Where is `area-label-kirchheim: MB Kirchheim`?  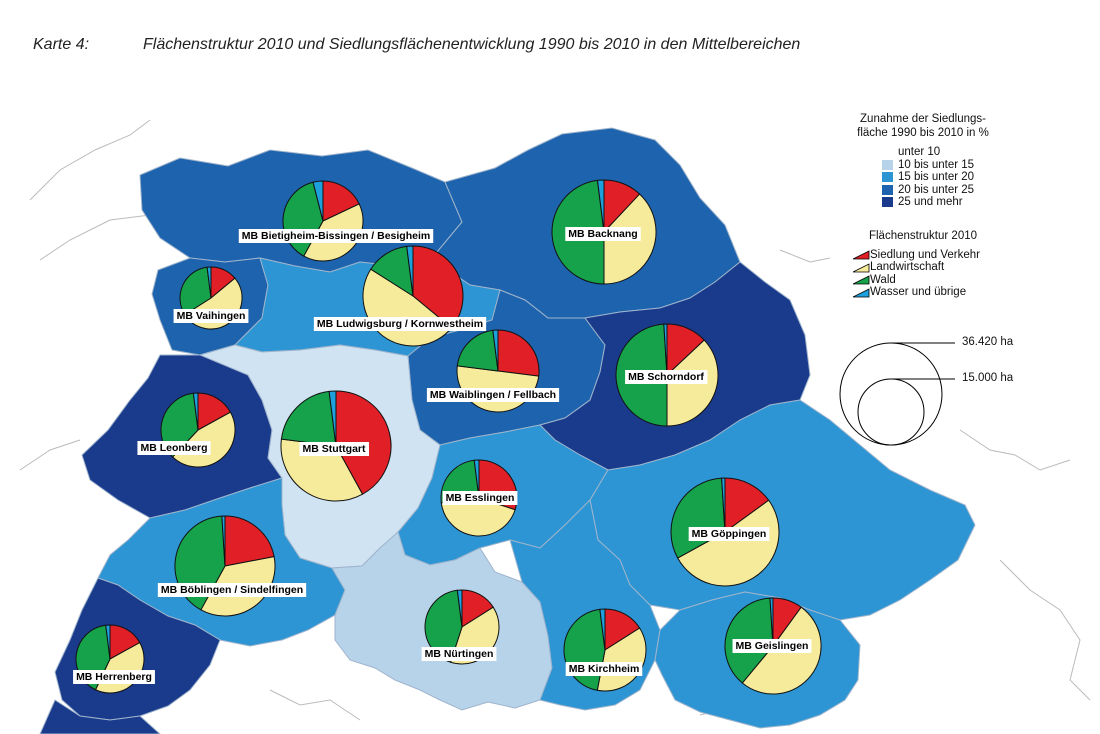
area-label-kirchheim: MB Kirchheim is located at coordinates (604, 669).